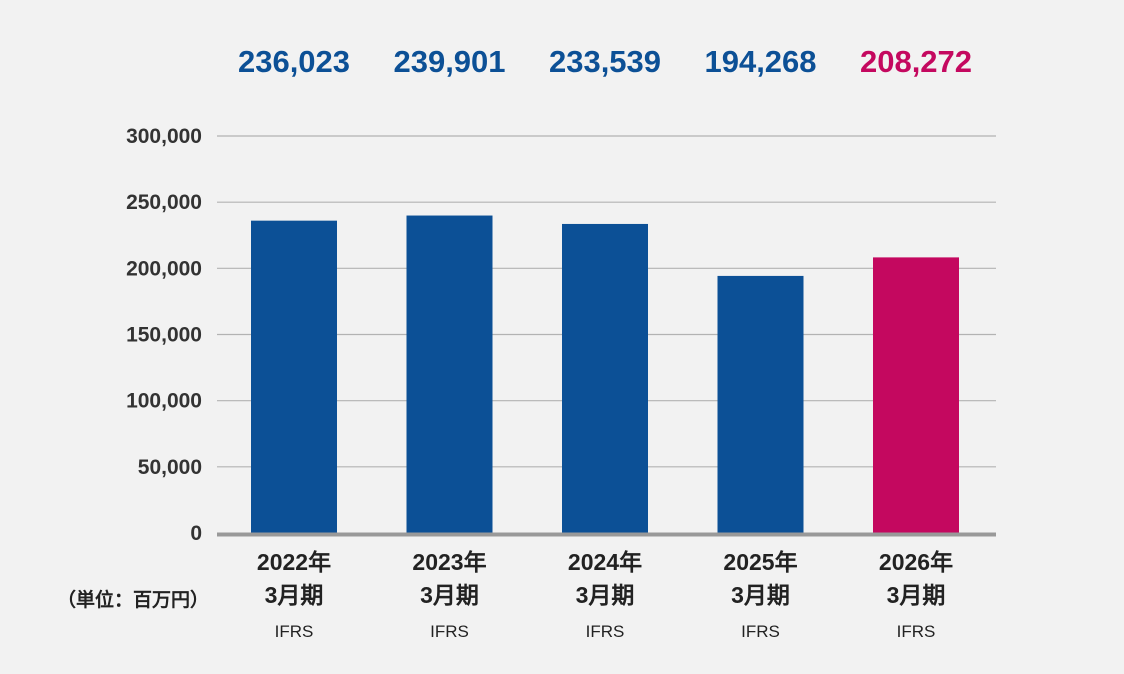  What do you see at coordinates (294, 562) in the screenshot?
I see `x-tick-label-year: 2022年` at bounding box center [294, 562].